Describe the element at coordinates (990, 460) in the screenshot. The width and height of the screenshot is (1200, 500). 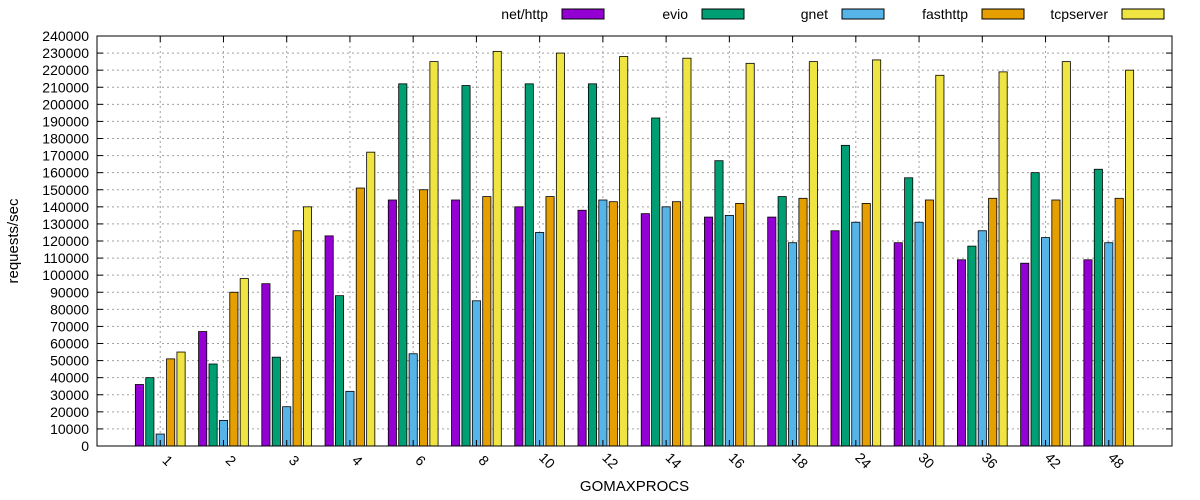
I see `x-tick-label: 36` at that location.